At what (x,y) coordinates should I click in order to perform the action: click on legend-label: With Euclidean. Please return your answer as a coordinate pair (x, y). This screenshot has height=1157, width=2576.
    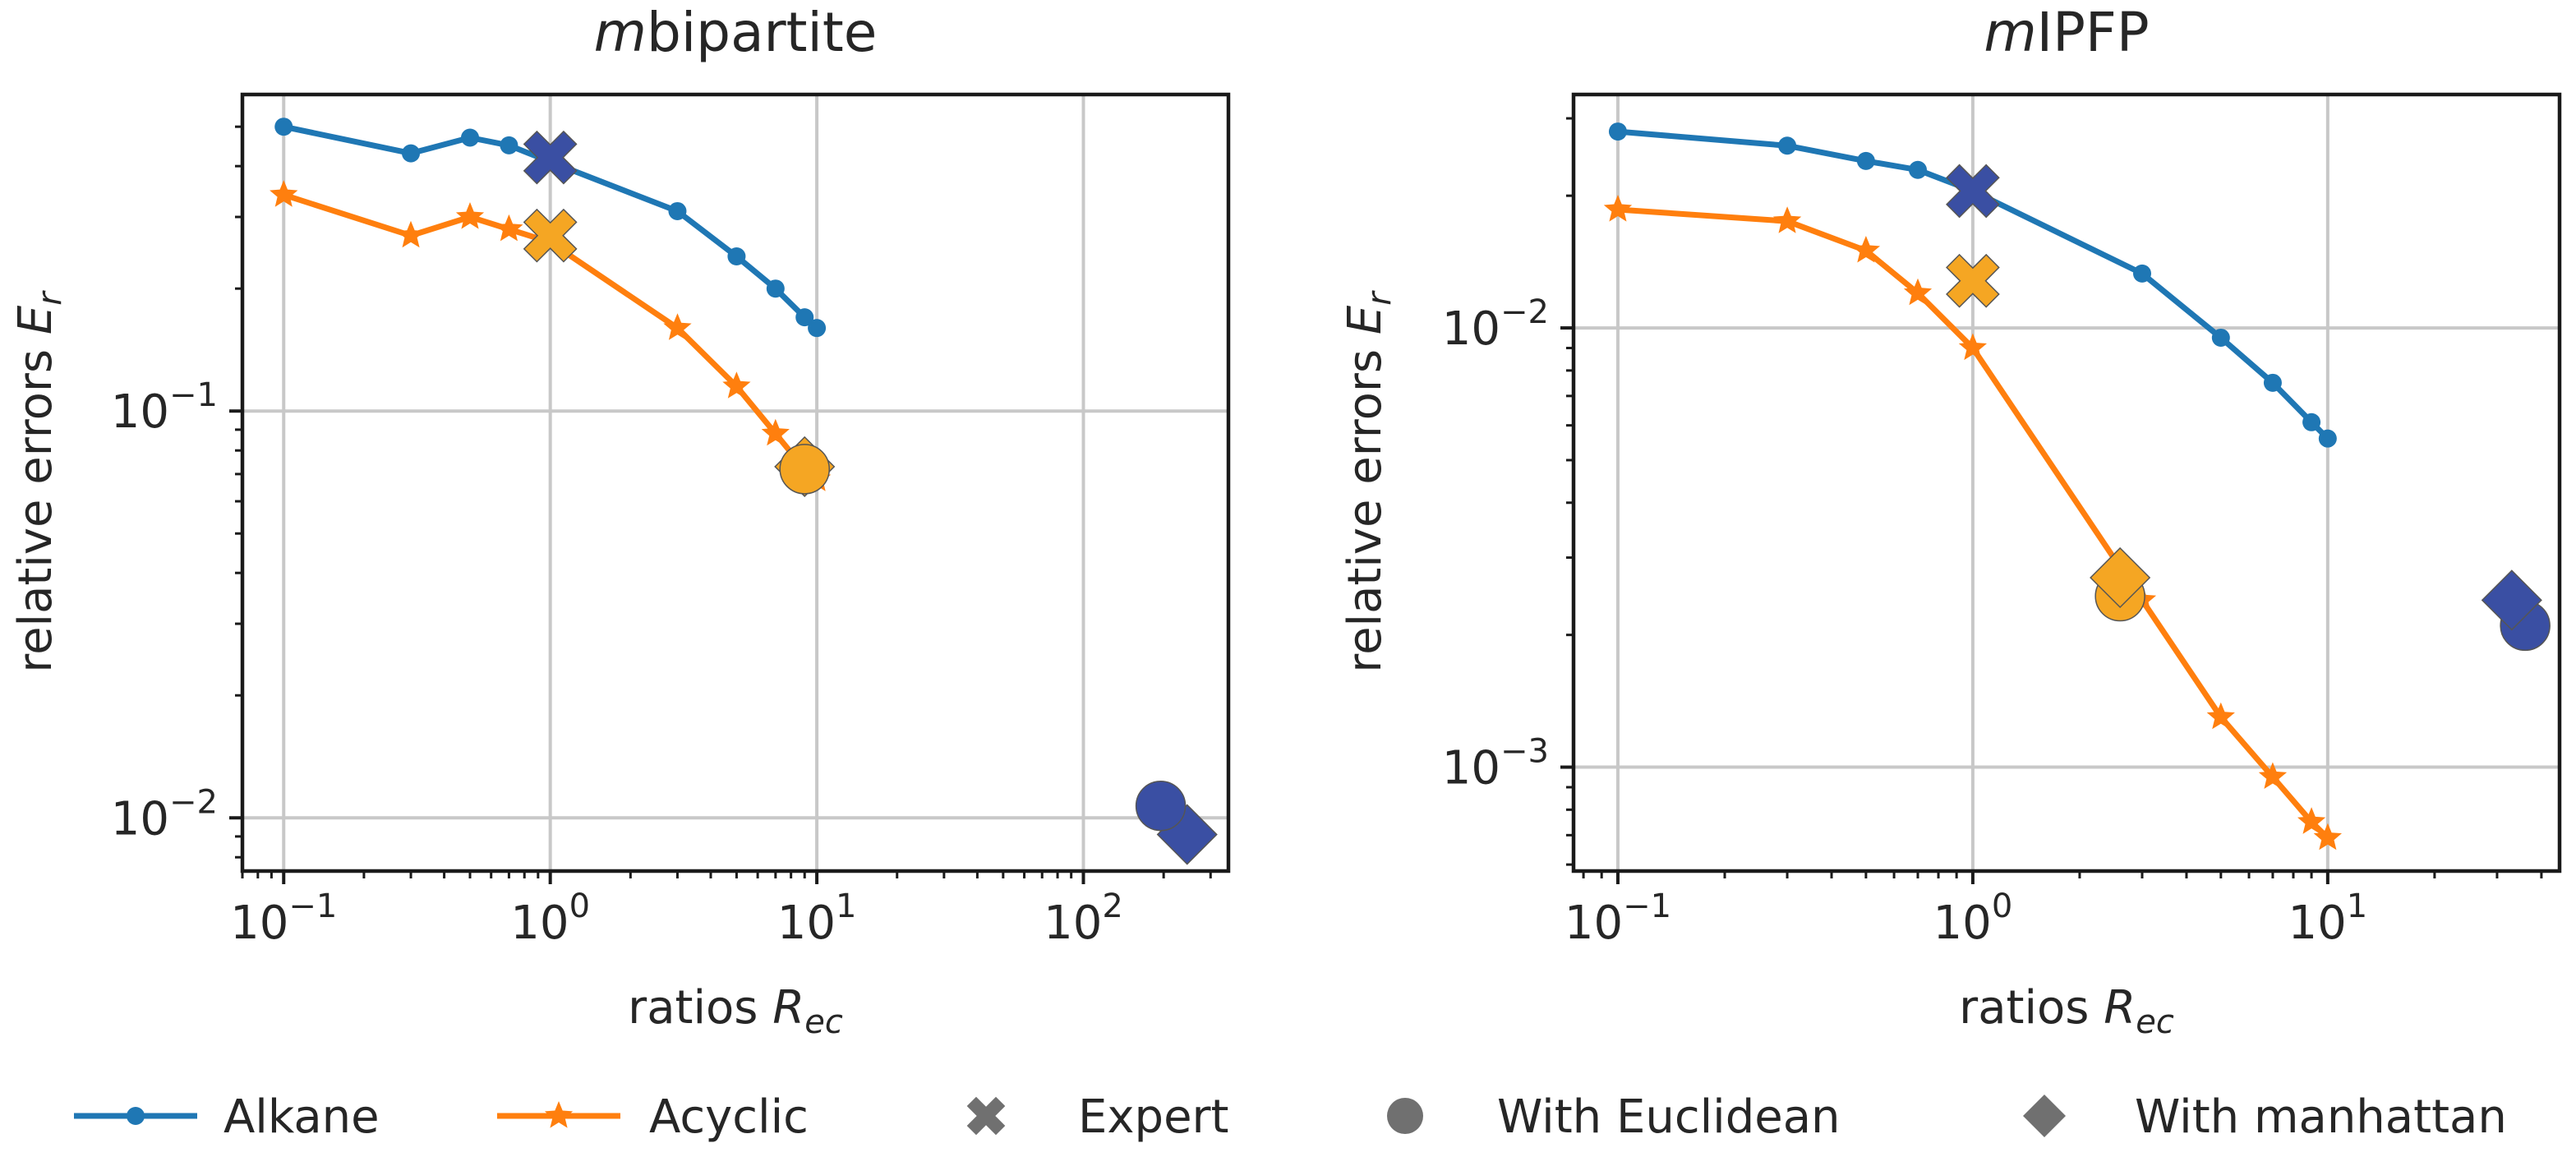
    Looking at the image, I should click on (1669, 1117).